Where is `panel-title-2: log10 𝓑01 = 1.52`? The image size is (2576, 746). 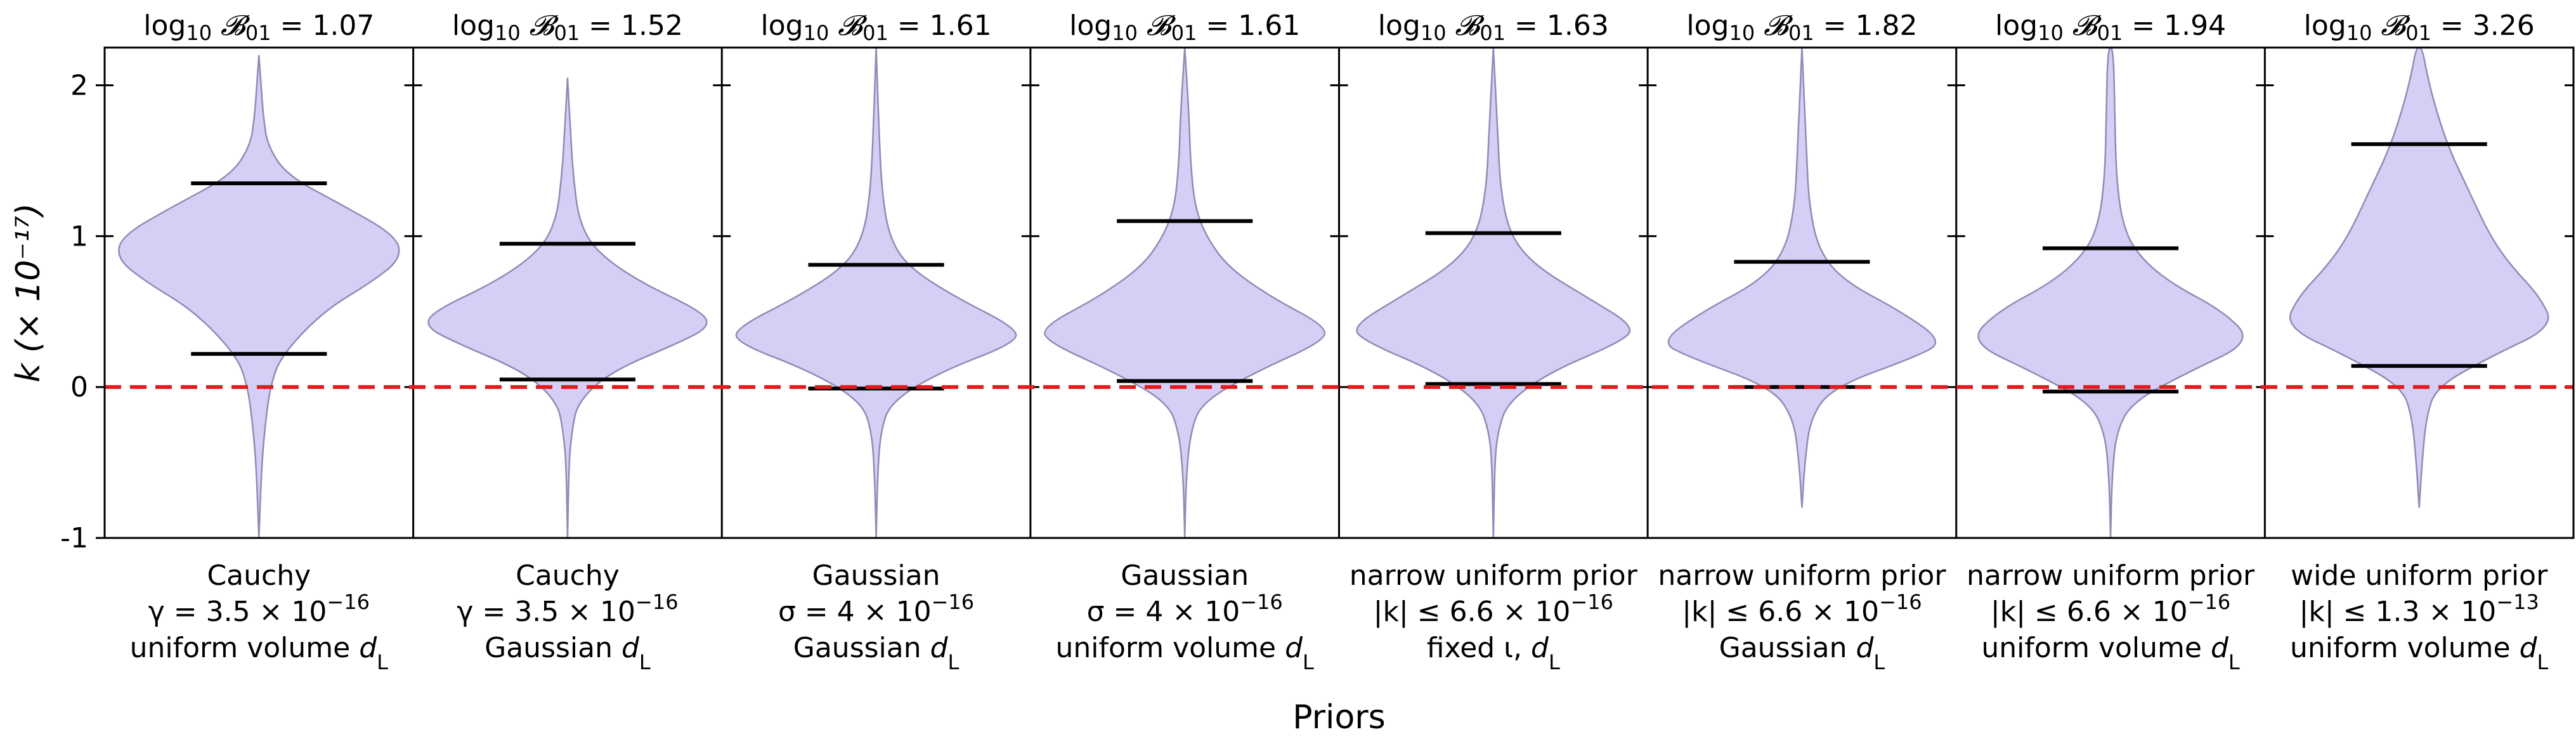 panel-title-2: log10 𝓑01 = 1.52 is located at coordinates (567, 27).